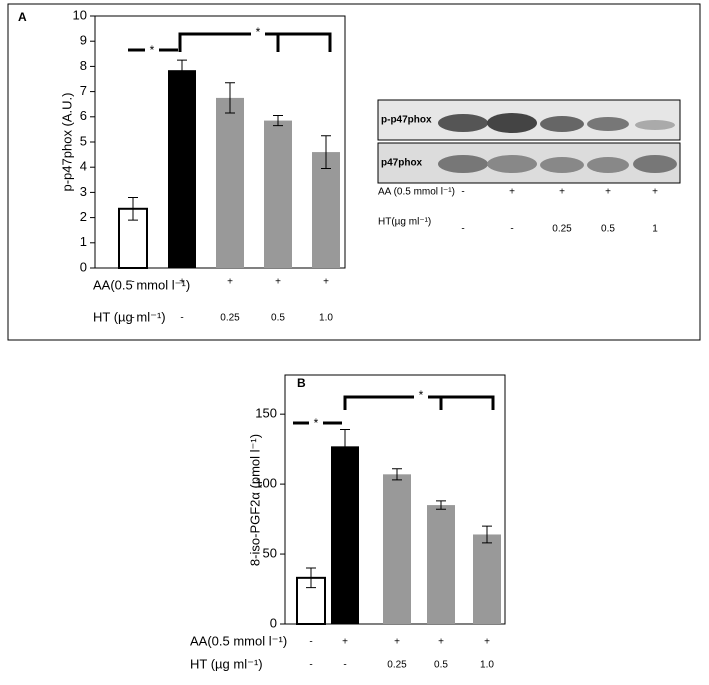 The image size is (709, 685). Describe the element at coordinates (83, 90) in the screenshot. I see `y-tick-label: 7` at that location.